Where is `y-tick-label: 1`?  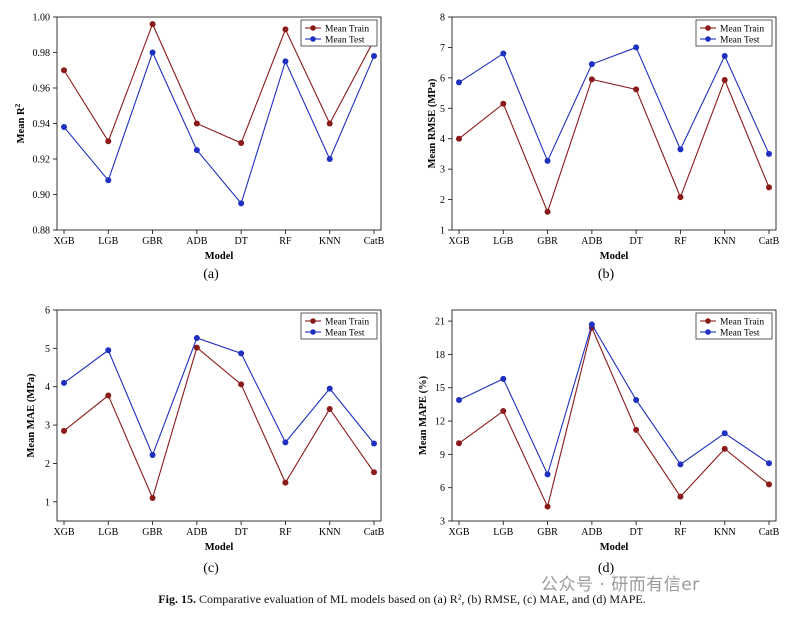
y-tick-label: 1 is located at coordinates (47, 502).